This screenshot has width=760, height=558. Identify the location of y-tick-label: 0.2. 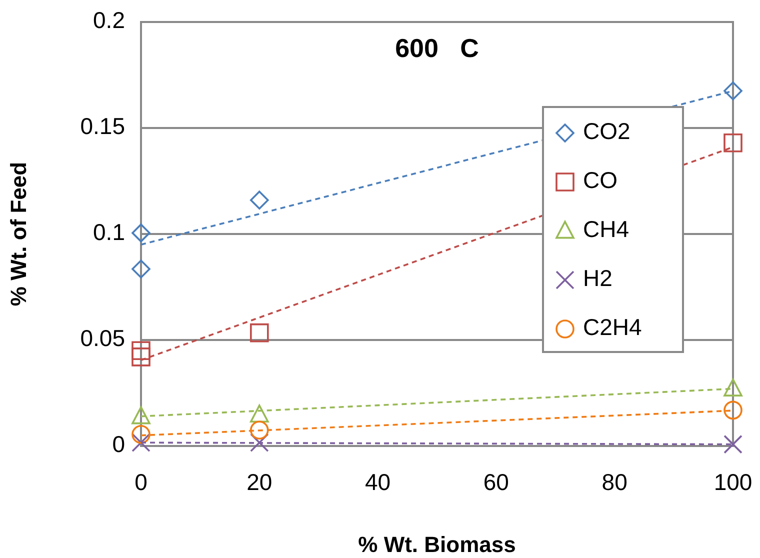
(109, 20).